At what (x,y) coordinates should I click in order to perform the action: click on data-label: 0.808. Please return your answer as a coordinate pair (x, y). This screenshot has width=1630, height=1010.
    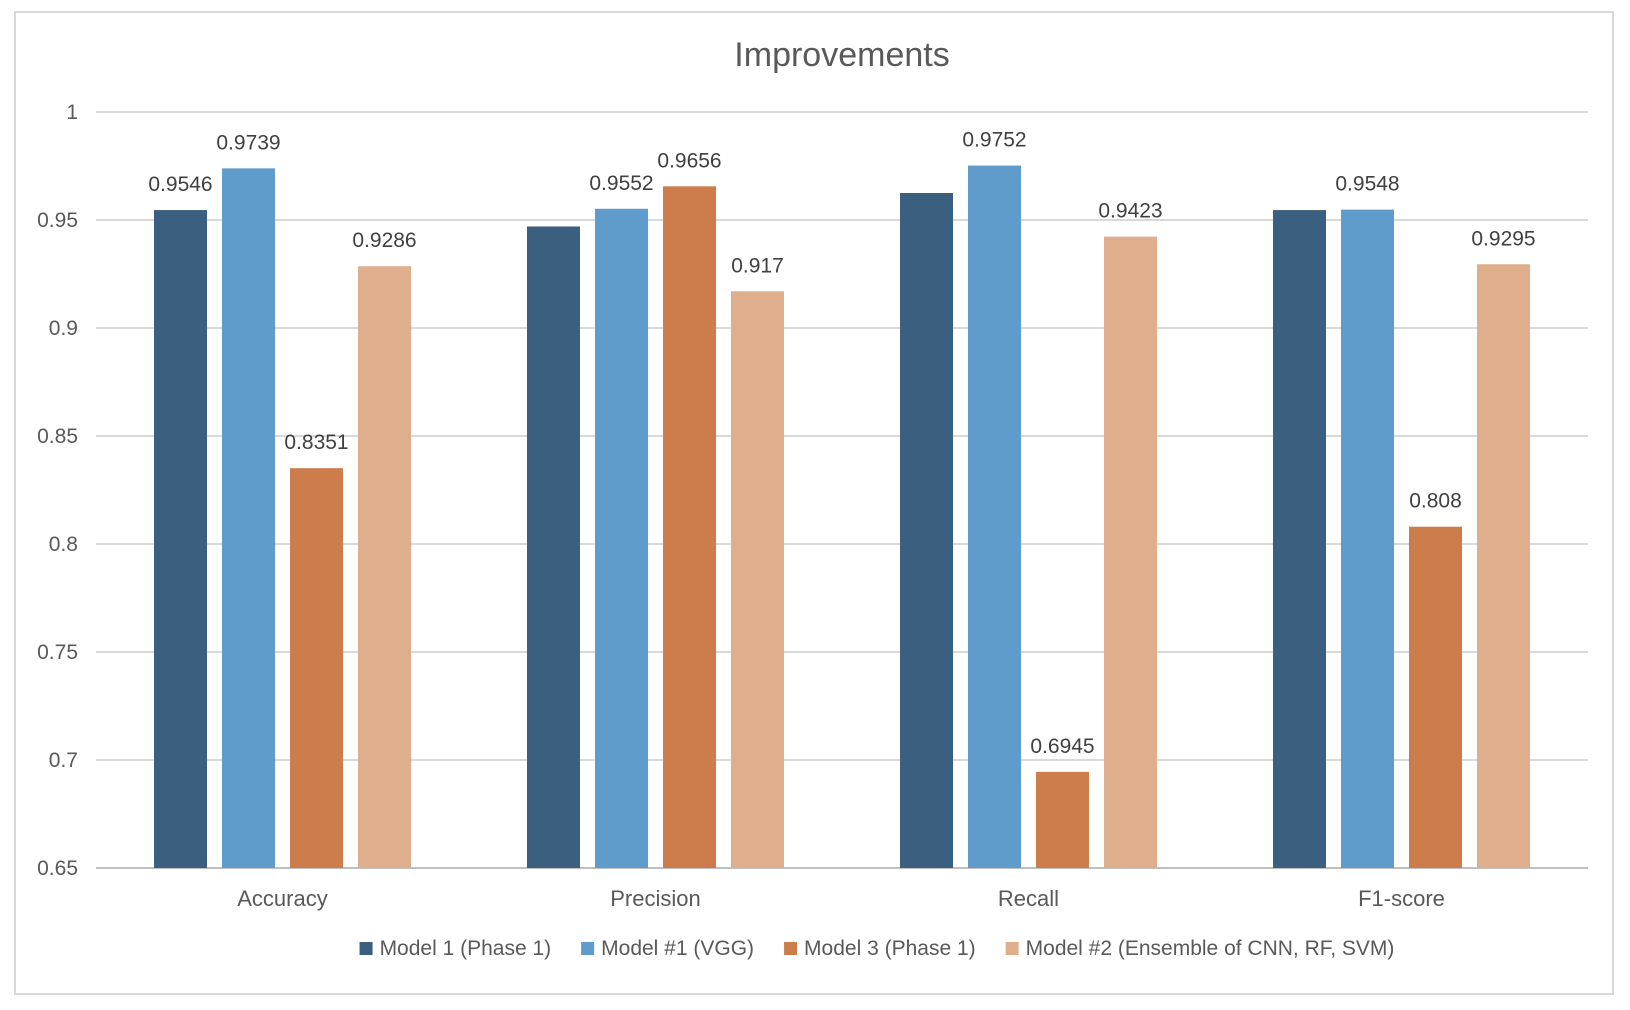
    Looking at the image, I should click on (1435, 501).